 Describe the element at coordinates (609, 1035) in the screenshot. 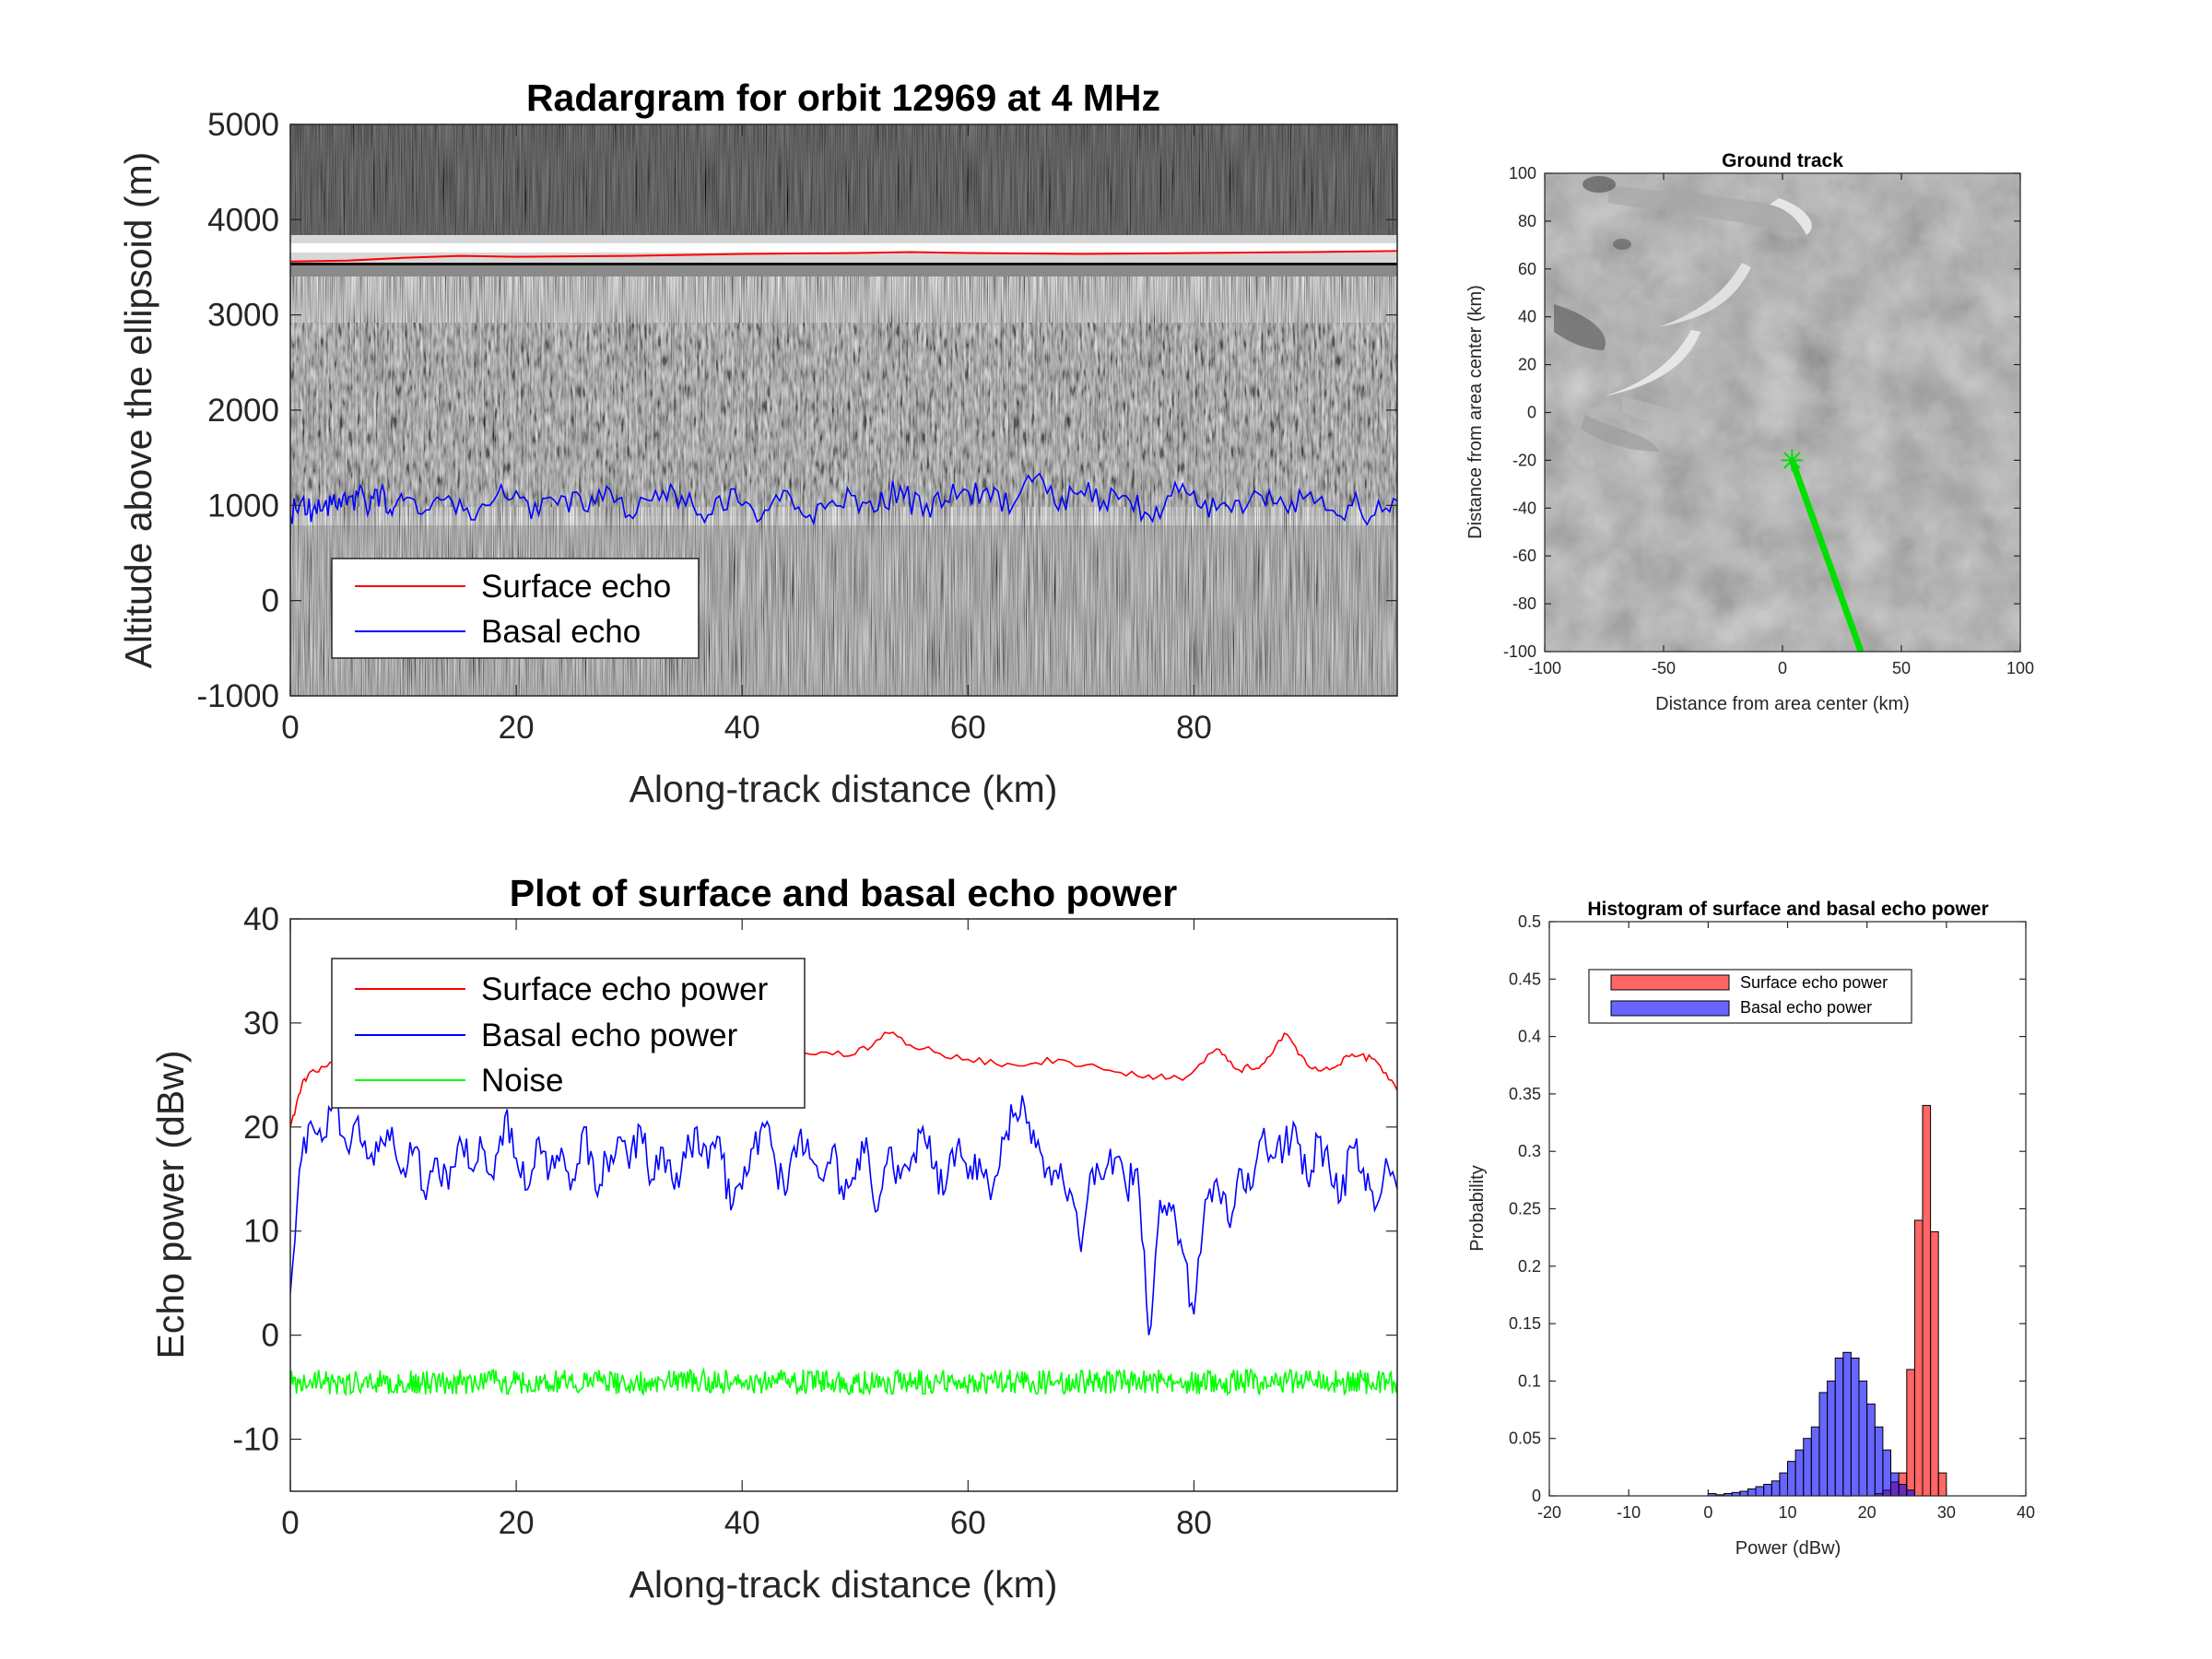

I see `legend-label-basal-echo-power: Basal echo power` at that location.